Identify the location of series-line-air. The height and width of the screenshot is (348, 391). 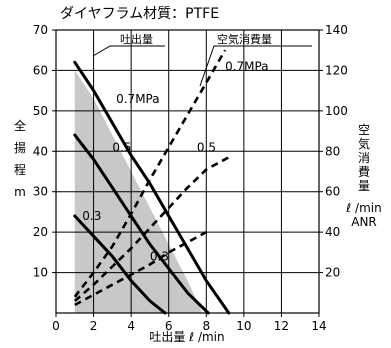
(140, 268).